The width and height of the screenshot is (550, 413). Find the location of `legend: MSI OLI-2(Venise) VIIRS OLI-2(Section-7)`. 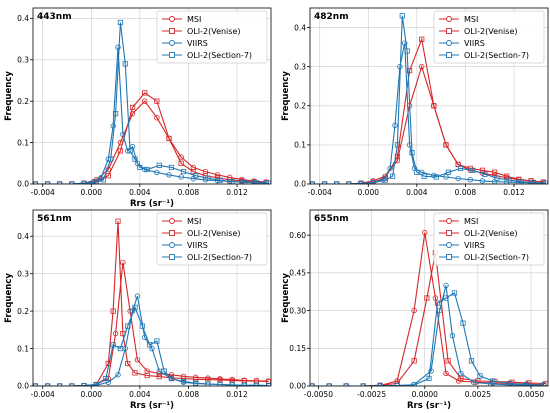

legend: MSI OLI-2(Venise) VIIRS OLI-2(Section-7) is located at coordinates (489, 239).